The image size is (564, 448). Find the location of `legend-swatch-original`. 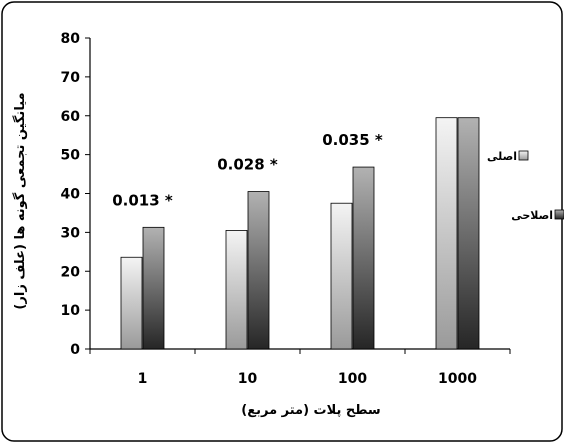

legend-swatch-original is located at coordinates (523, 155).